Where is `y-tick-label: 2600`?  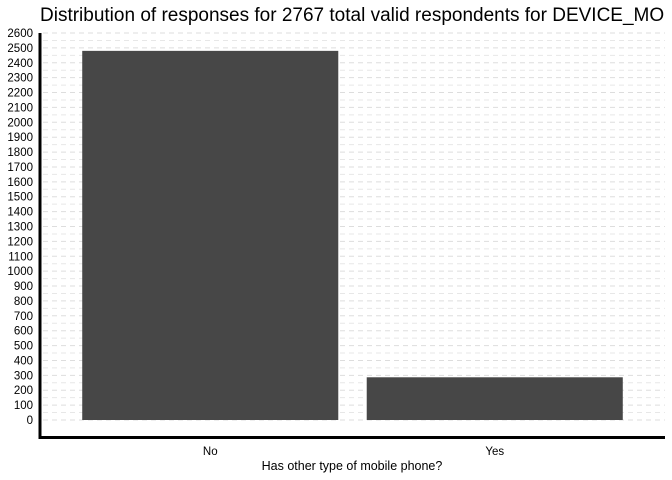 y-tick-label: 2600 is located at coordinates (20, 34).